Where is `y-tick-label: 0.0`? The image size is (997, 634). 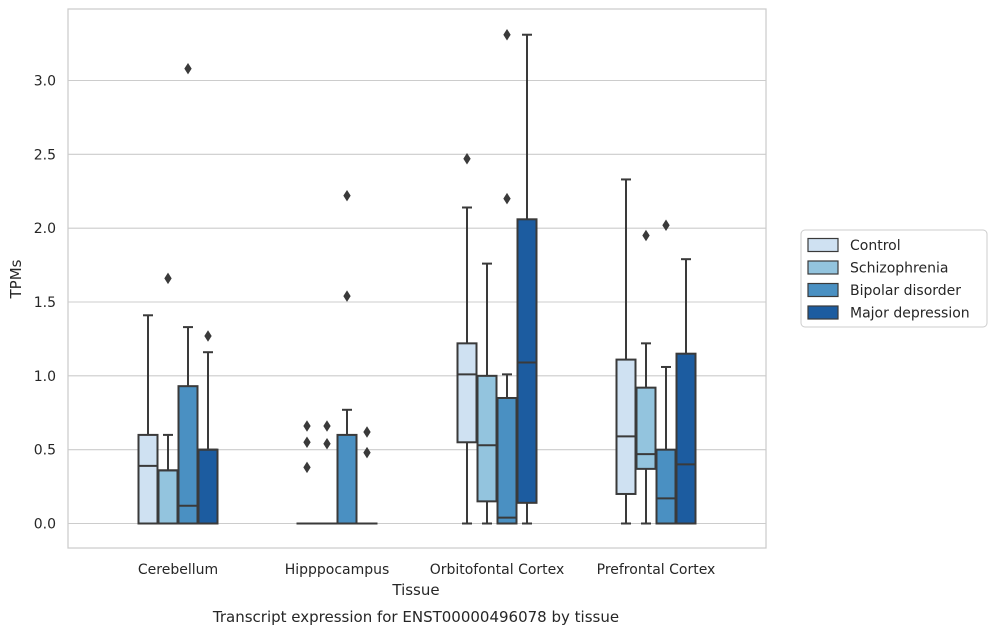 y-tick-label: 0.0 is located at coordinates (45, 525).